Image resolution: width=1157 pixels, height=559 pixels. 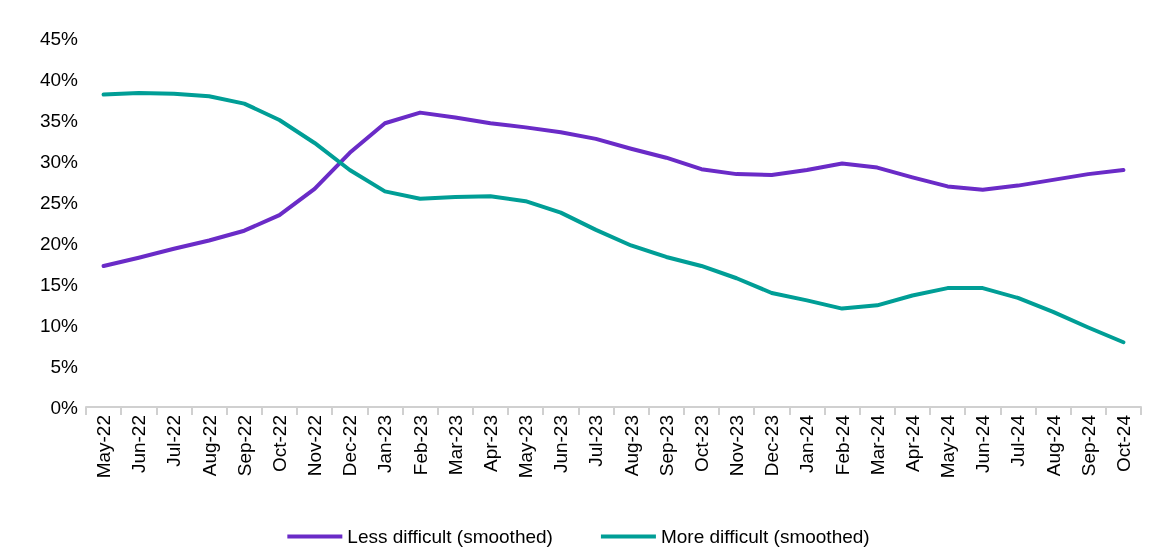 What do you see at coordinates (1053, 445) in the screenshot?
I see `x-tick-label: Aug-24` at bounding box center [1053, 445].